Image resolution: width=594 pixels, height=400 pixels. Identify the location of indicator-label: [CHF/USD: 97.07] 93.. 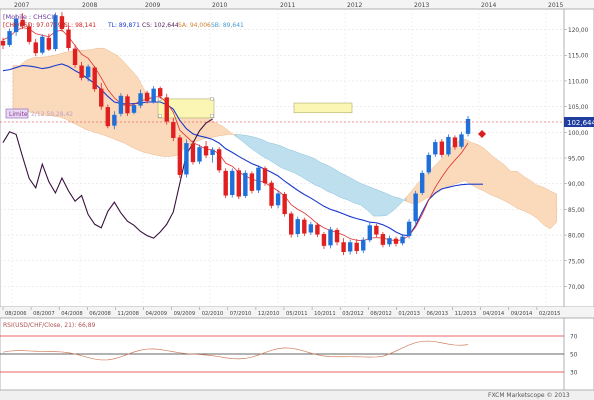
(35, 25).